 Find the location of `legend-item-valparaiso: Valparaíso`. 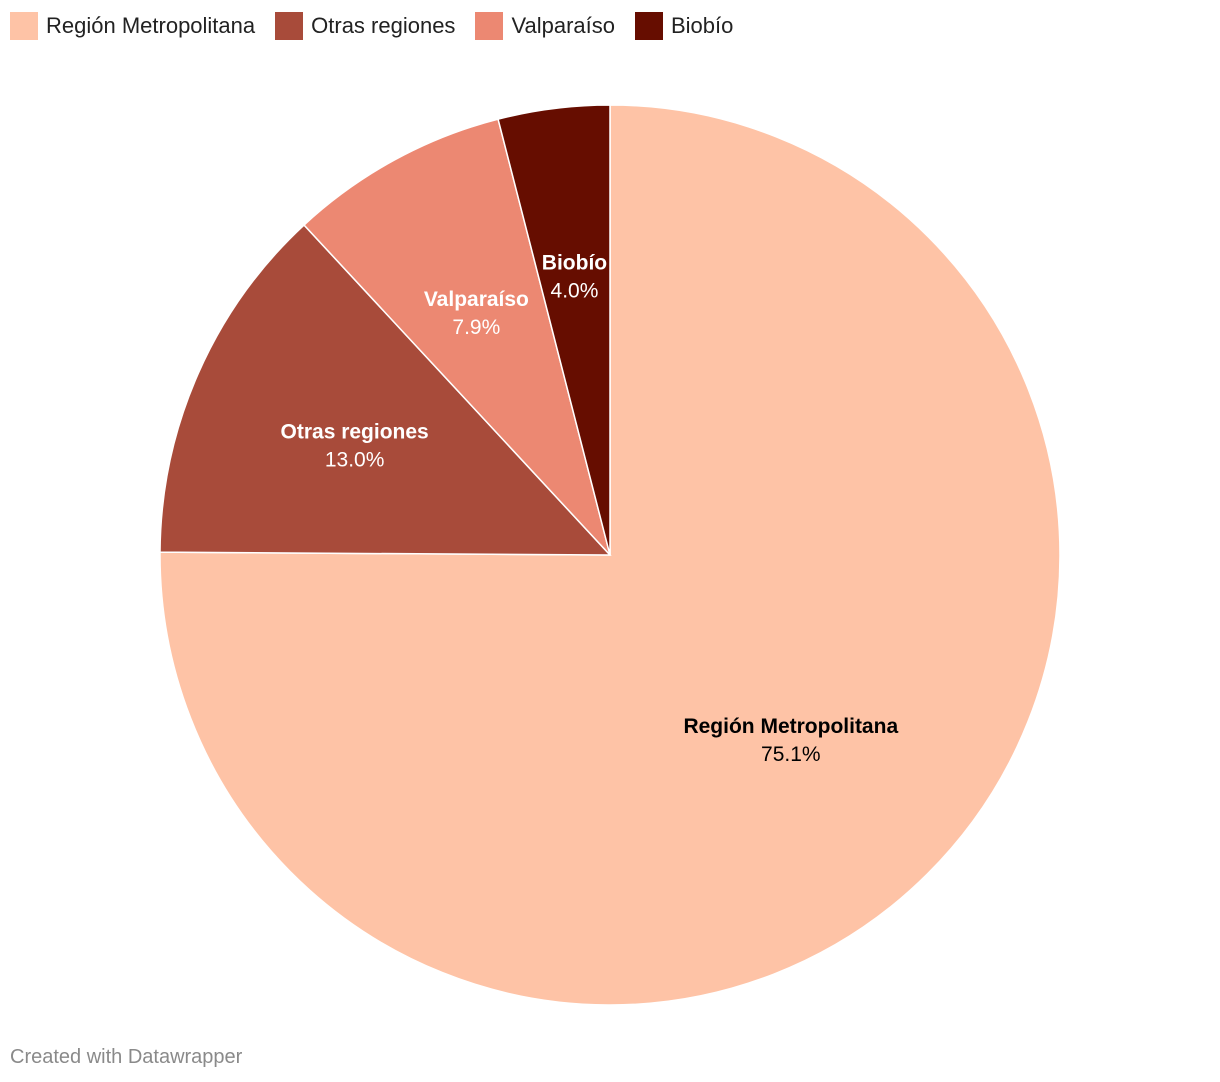

legend-item-valparaiso: Valparaíso is located at coordinates (545, 26).